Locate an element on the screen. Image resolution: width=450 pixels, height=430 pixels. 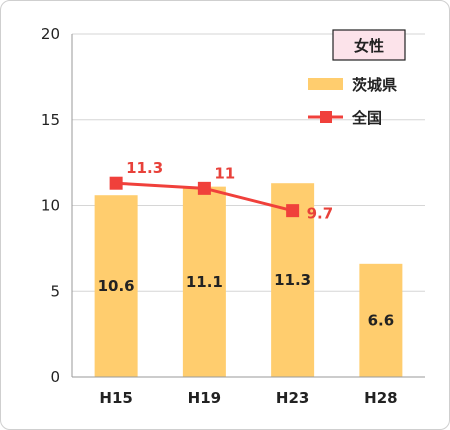
legend-line-label: 全国 is located at coordinates (366, 118).